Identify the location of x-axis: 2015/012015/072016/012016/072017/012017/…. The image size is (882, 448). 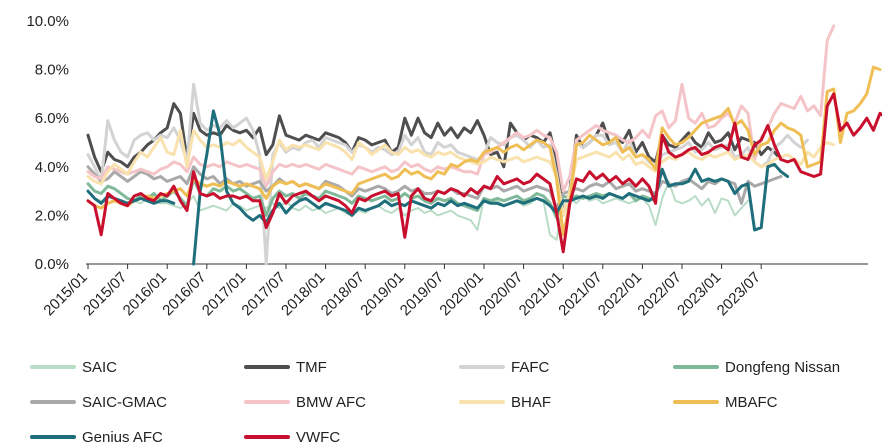
(402, 291).